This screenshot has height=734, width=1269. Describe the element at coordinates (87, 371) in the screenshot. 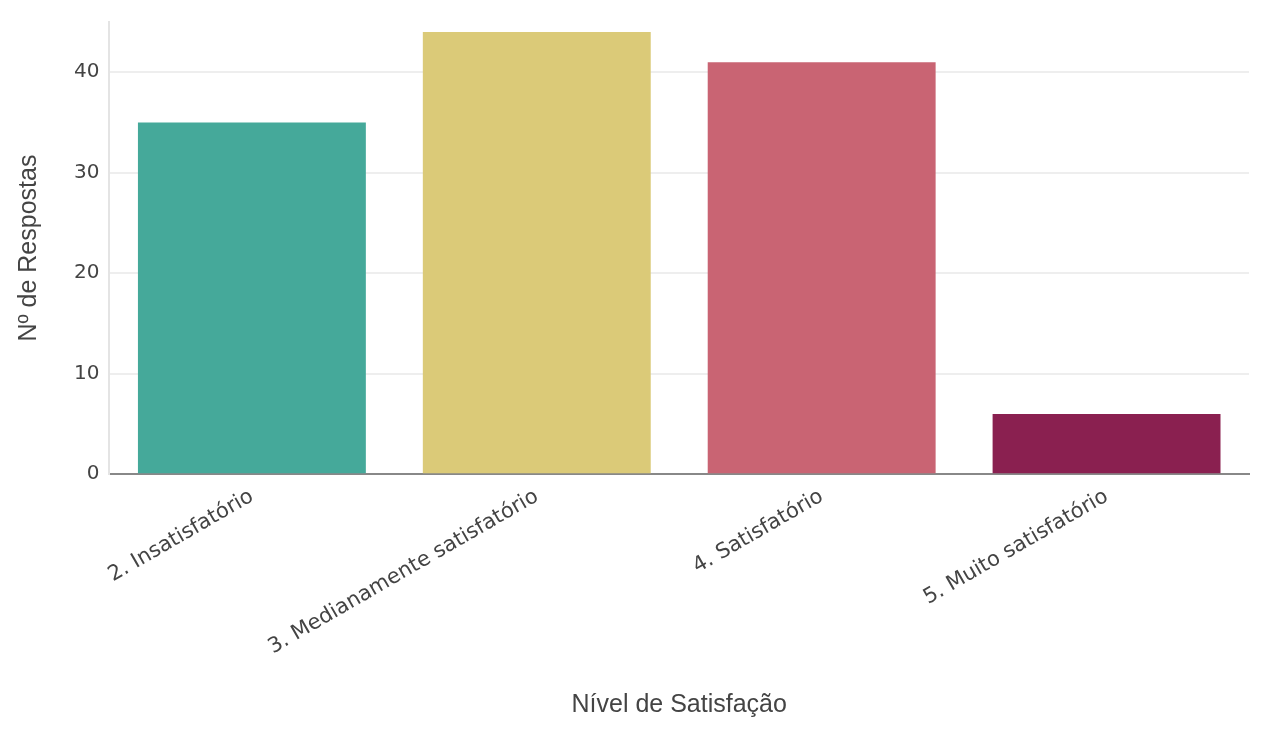

I see `y-tick-label: 10` at that location.